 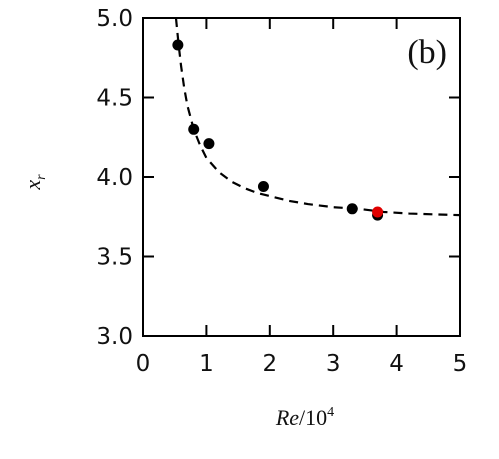 I want to click on highlighted-data-point, so click(x=378, y=212).